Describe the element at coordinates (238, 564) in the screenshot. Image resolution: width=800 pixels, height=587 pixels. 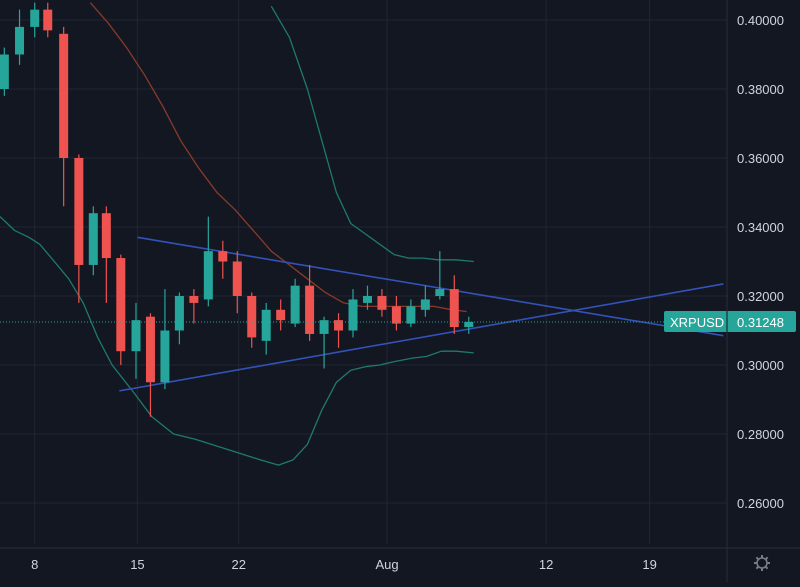
I see `x-tick-label: 22` at that location.